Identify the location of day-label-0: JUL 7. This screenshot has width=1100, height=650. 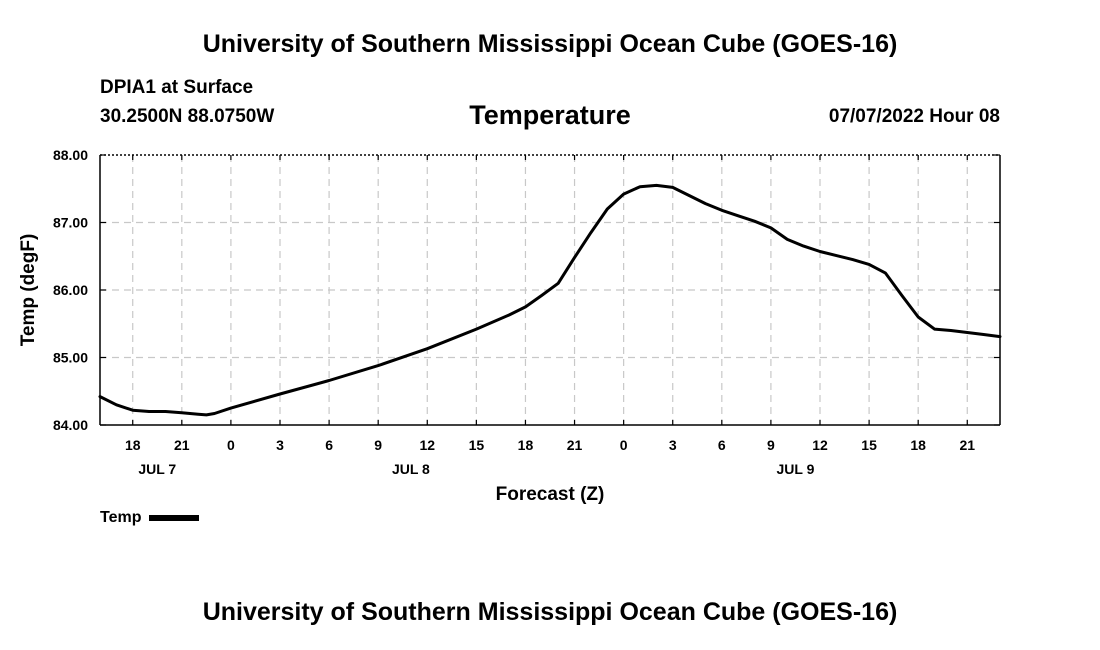
(157, 469).